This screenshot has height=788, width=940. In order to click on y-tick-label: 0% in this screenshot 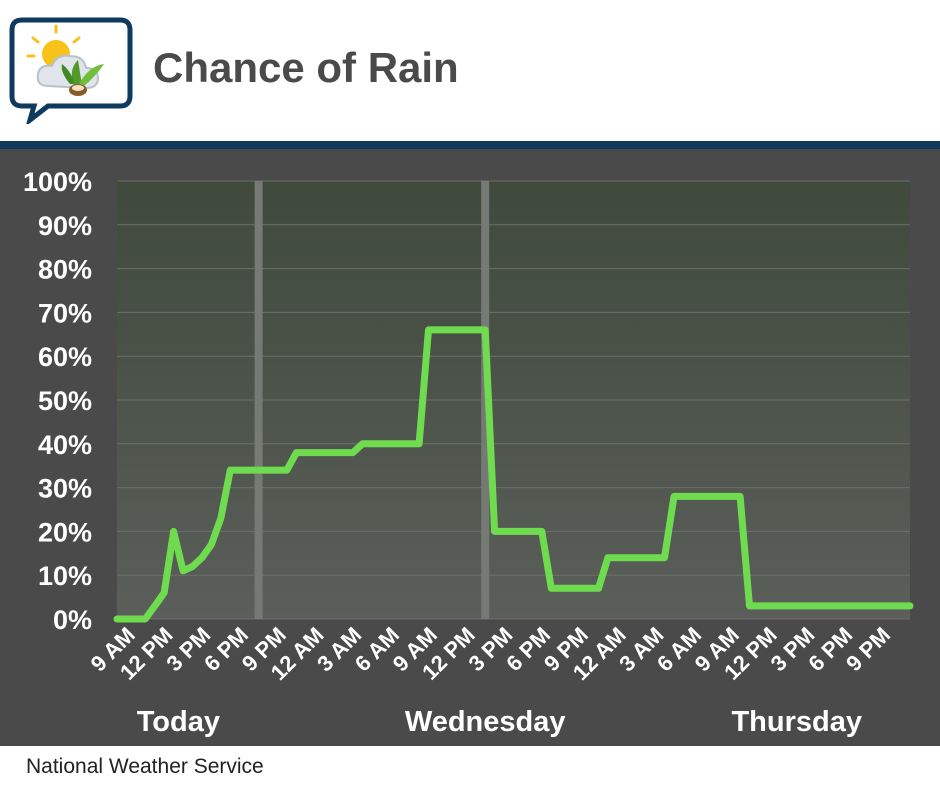, I will do `click(72, 620)`.